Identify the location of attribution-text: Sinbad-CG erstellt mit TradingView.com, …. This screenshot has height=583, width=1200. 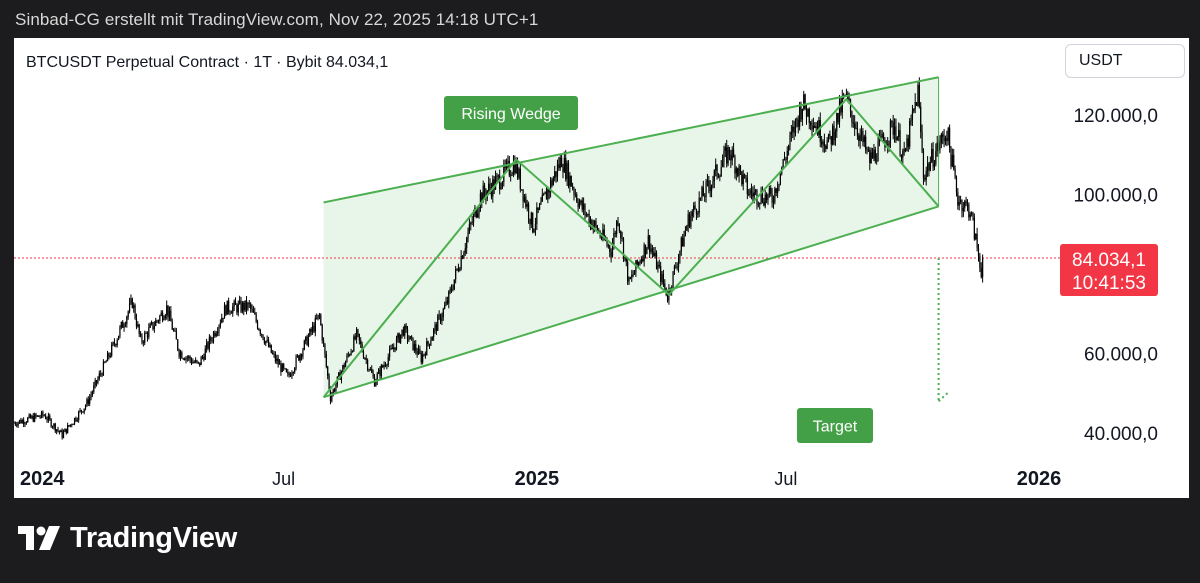
(277, 19).